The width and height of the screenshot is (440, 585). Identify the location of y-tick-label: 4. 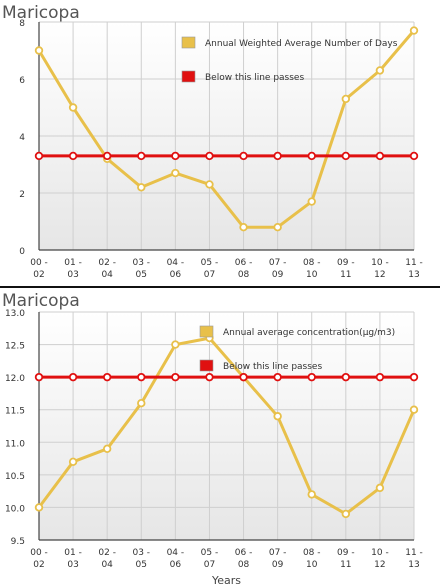
(22, 138).